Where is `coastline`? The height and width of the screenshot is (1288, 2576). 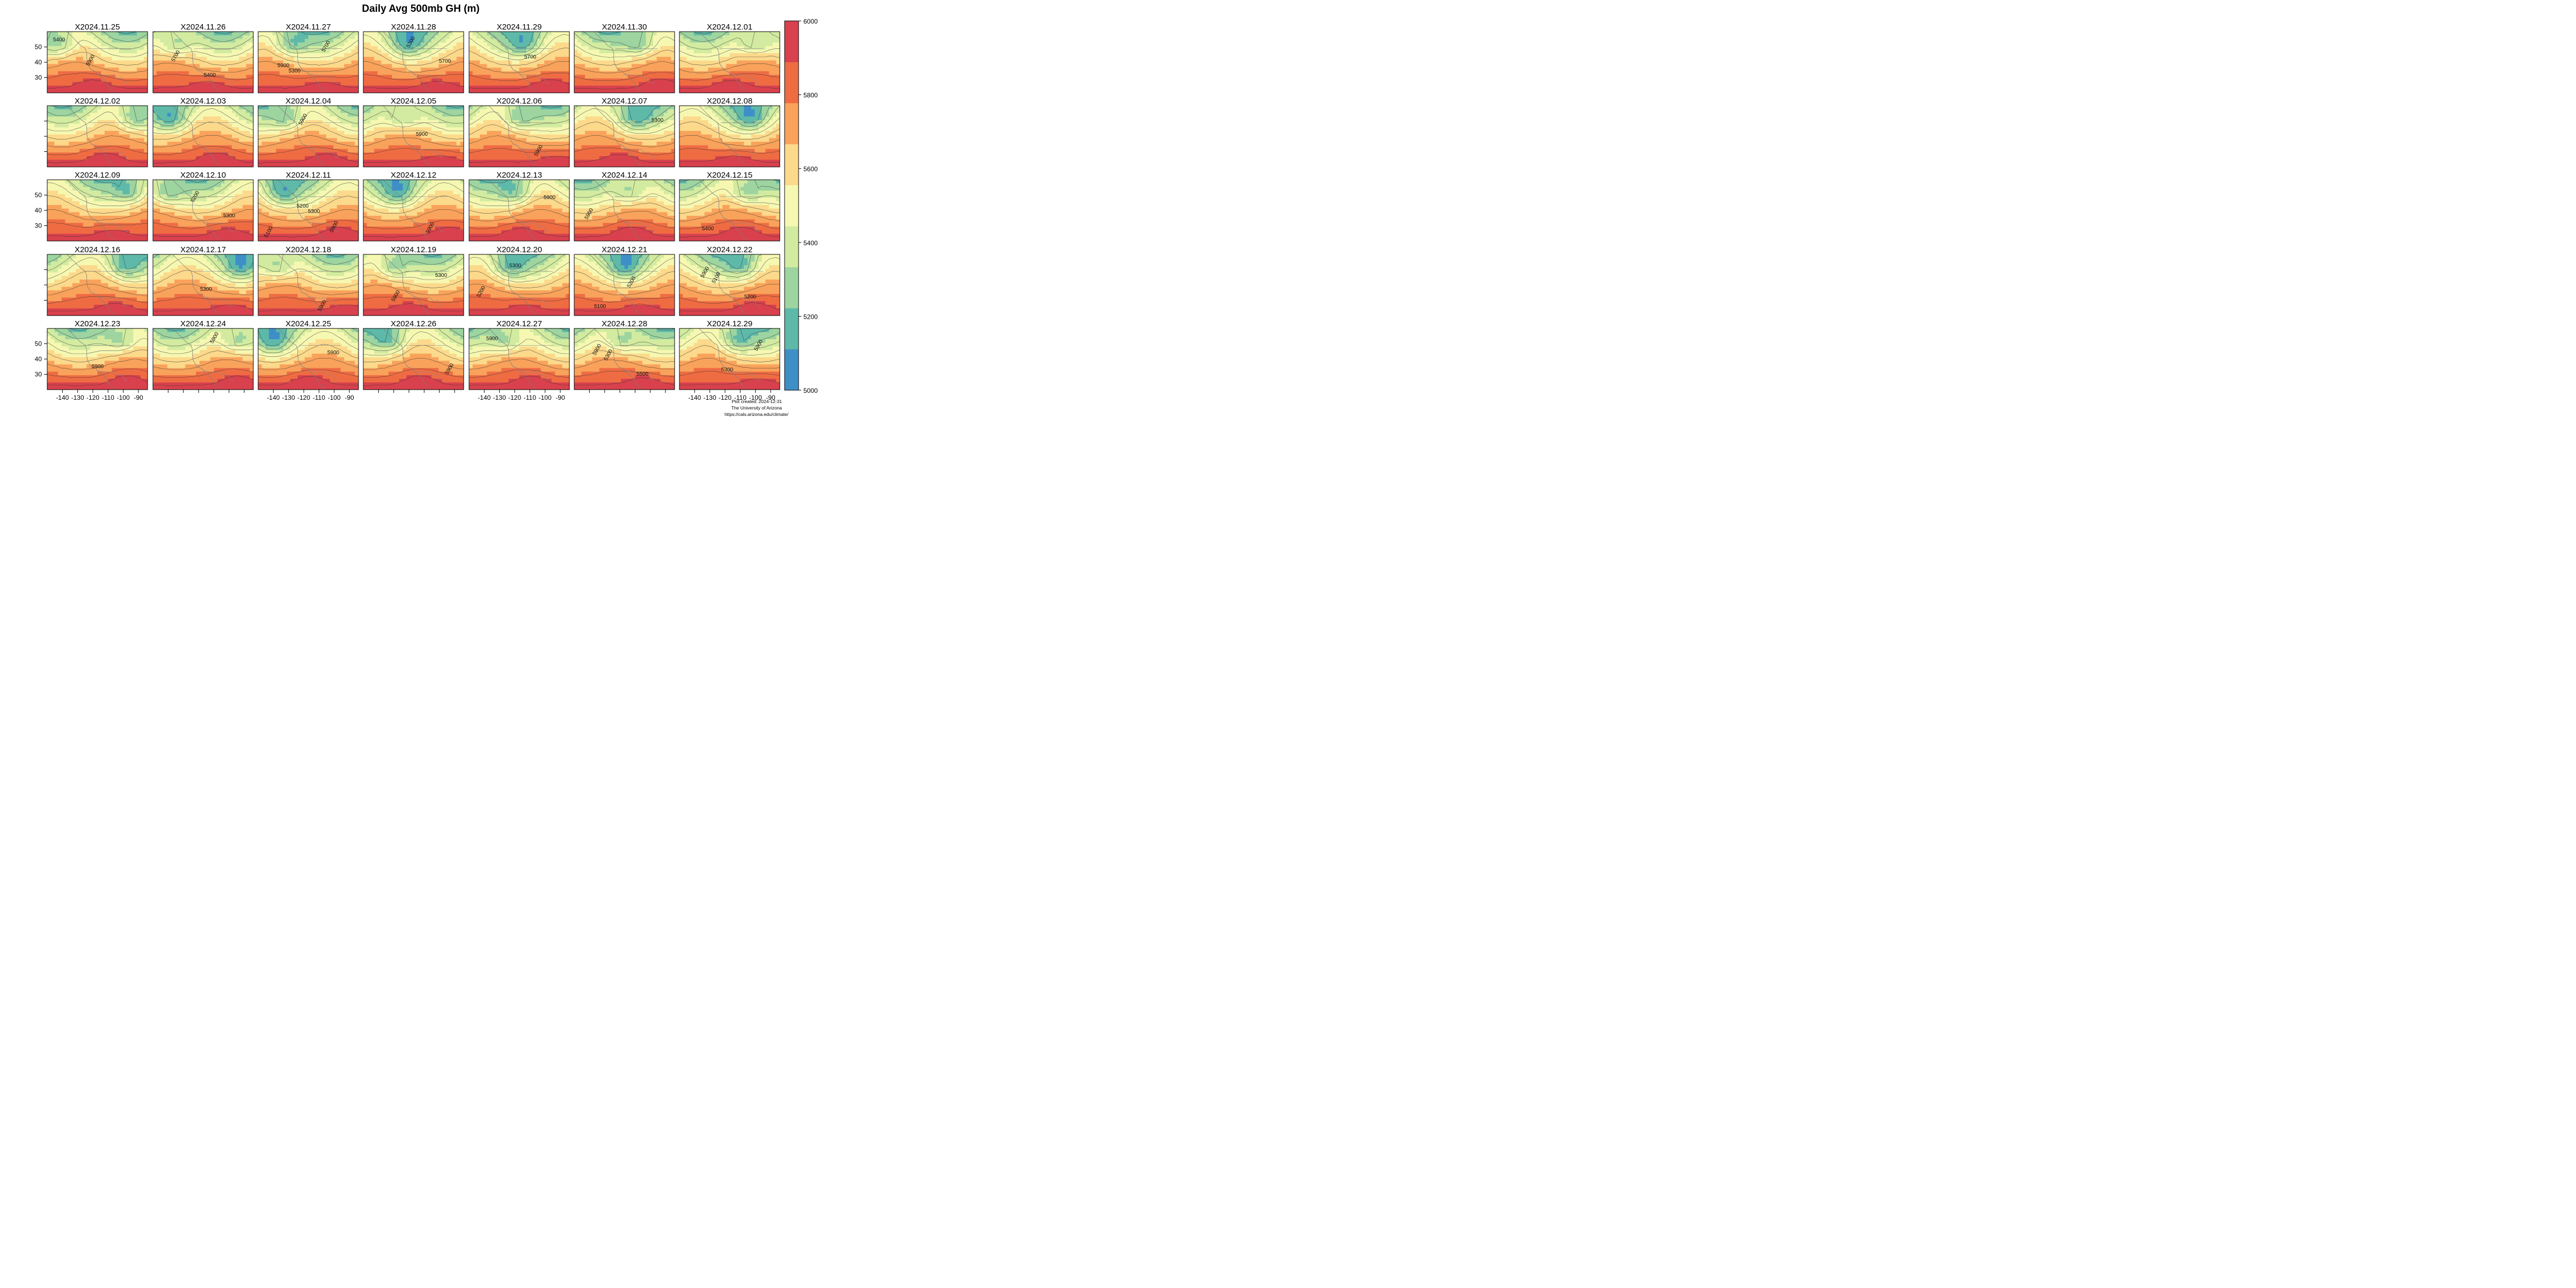
coastline is located at coordinates (406, 62).